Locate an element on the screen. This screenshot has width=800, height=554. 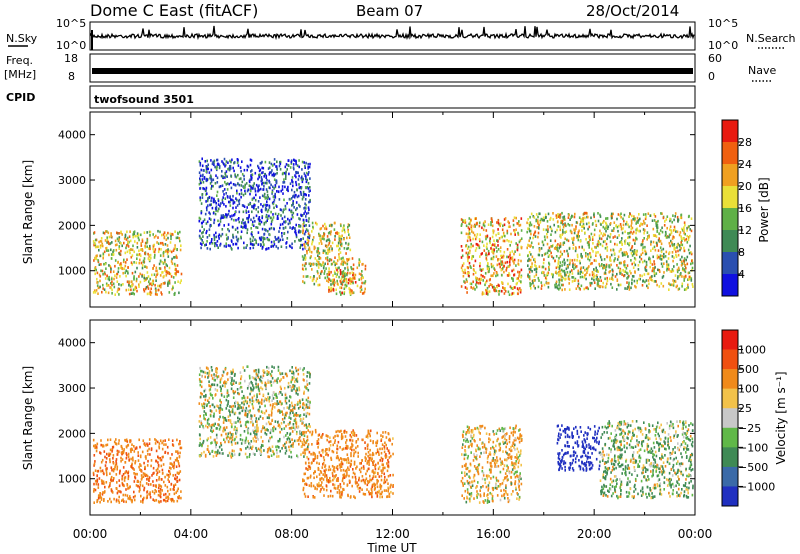
nsky-tick-bottom: 10^0 is located at coordinates (71, 45).